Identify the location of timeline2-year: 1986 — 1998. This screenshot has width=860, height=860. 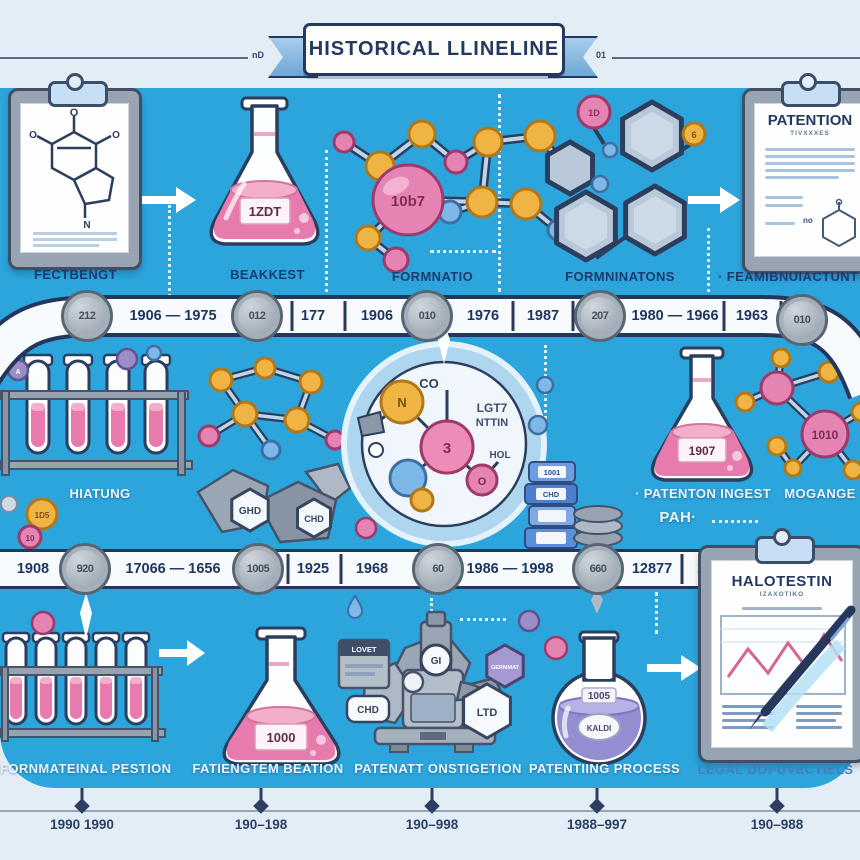
(510, 569).